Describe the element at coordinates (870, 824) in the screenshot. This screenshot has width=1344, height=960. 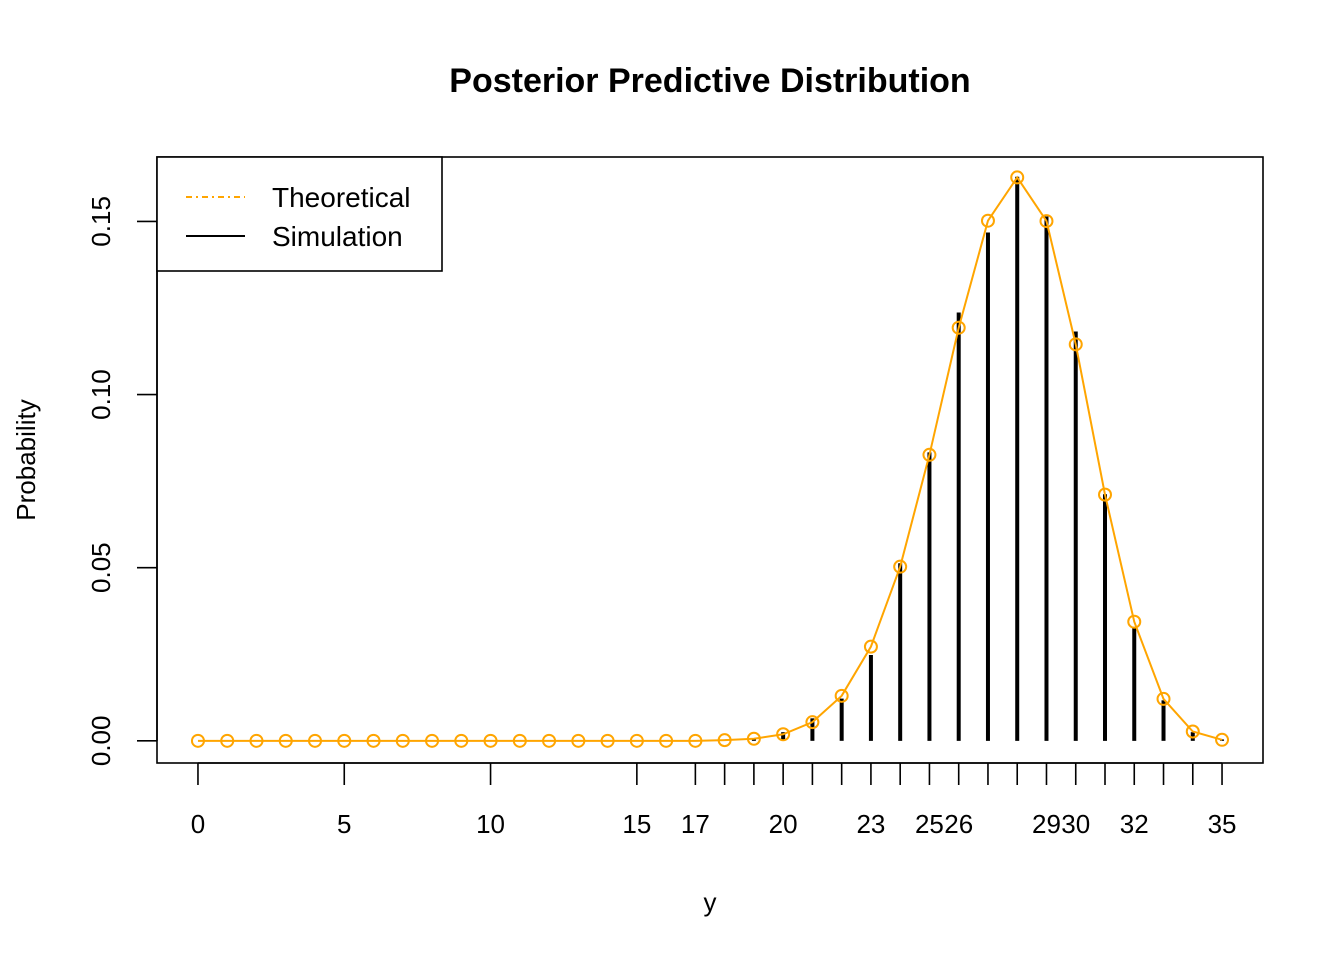
I see `x-tick-label: 23` at that location.